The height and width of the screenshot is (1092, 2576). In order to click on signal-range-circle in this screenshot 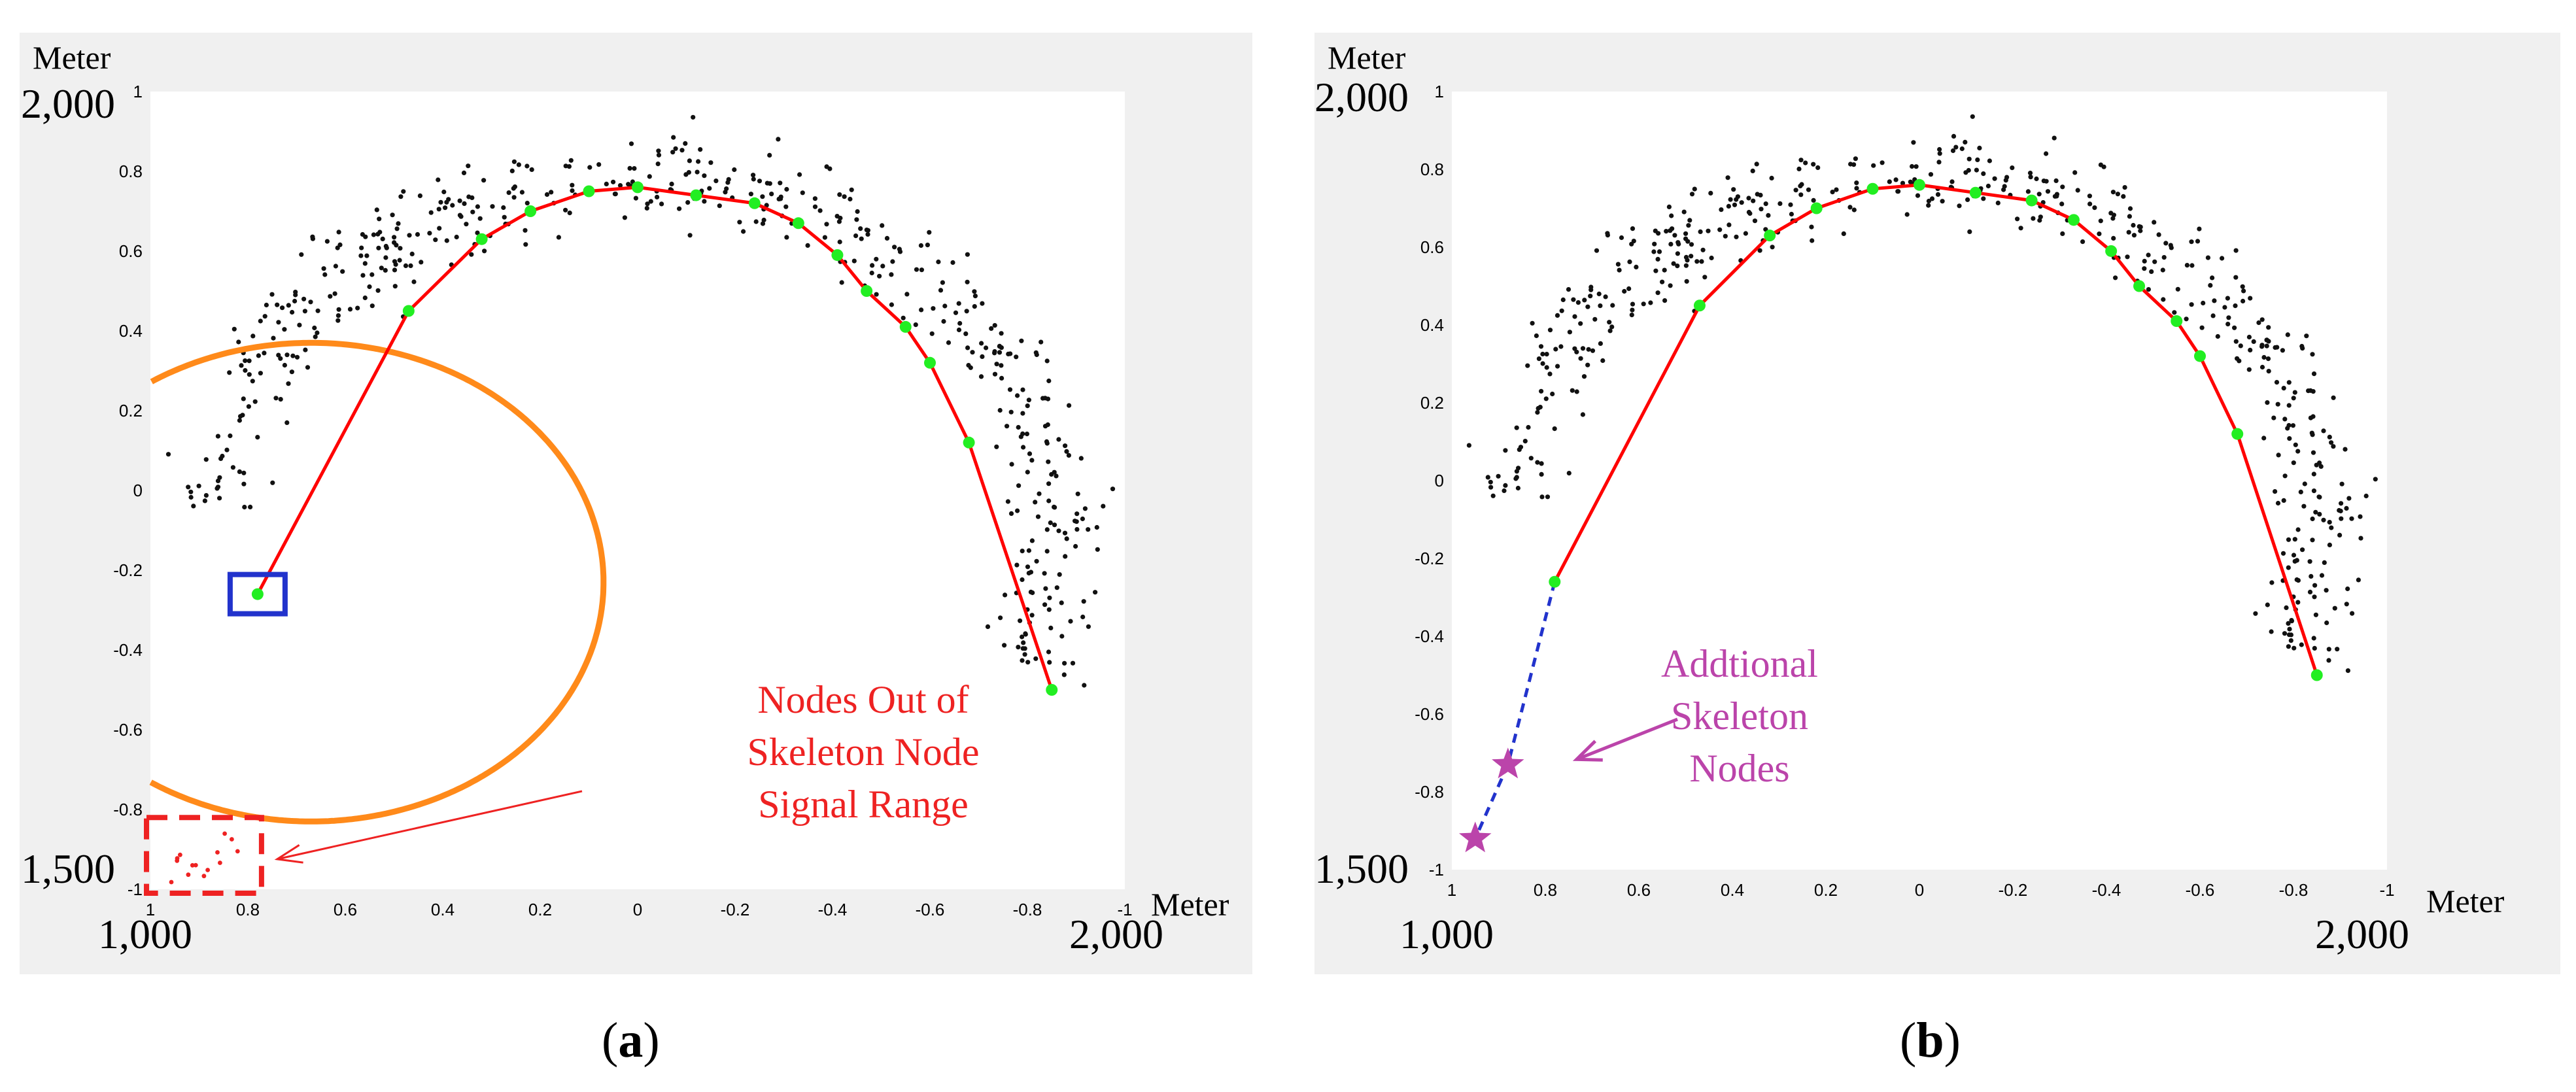, I will do `click(378, 582)`.